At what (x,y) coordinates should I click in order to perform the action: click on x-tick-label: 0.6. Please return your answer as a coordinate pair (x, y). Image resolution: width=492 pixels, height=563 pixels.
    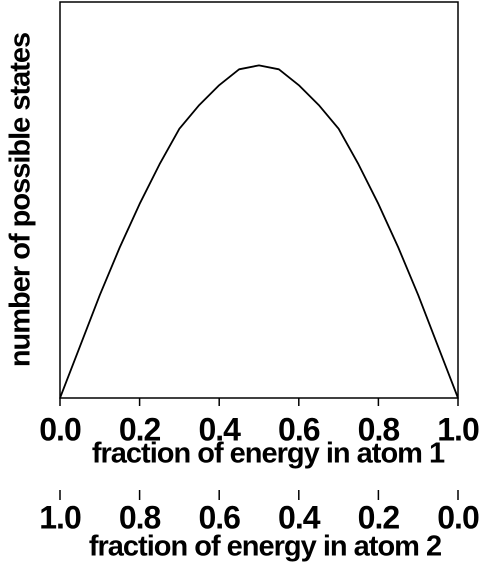
    Looking at the image, I should click on (299, 429).